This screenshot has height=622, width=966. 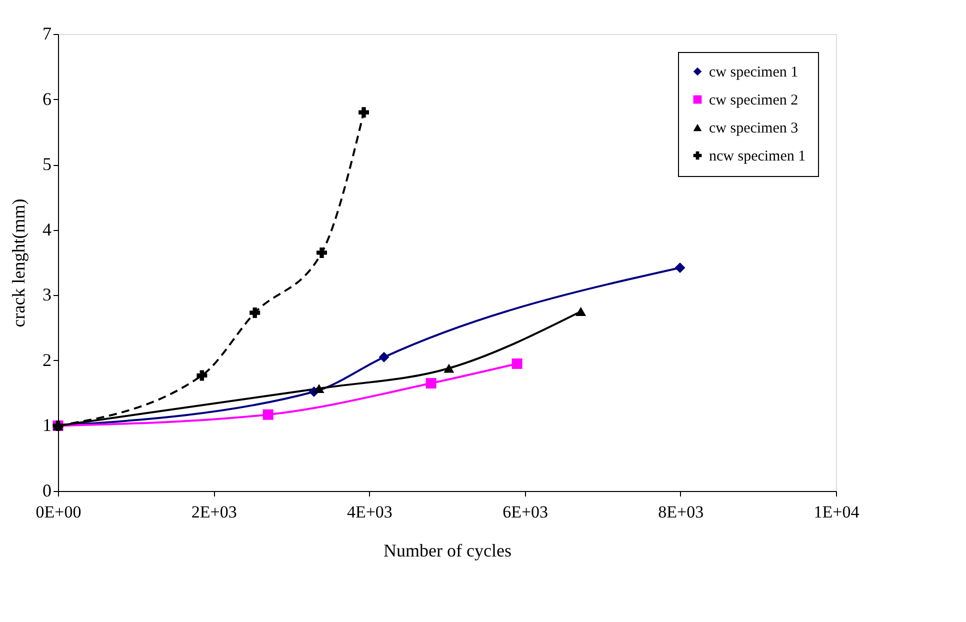 I want to click on legend-label: cw specimen 1, so click(x=753, y=72).